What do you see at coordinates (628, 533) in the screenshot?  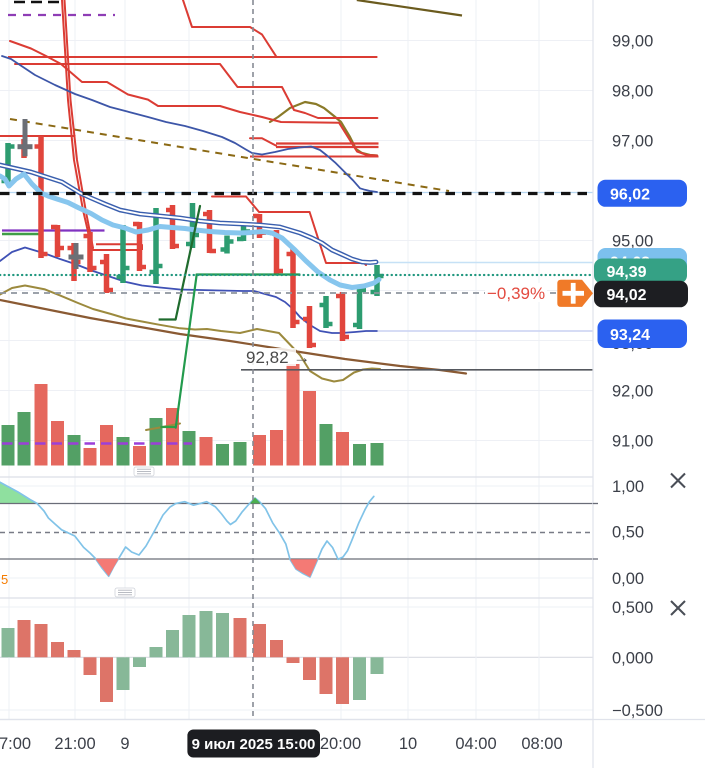 I see `svg-text: 0,50` at bounding box center [628, 533].